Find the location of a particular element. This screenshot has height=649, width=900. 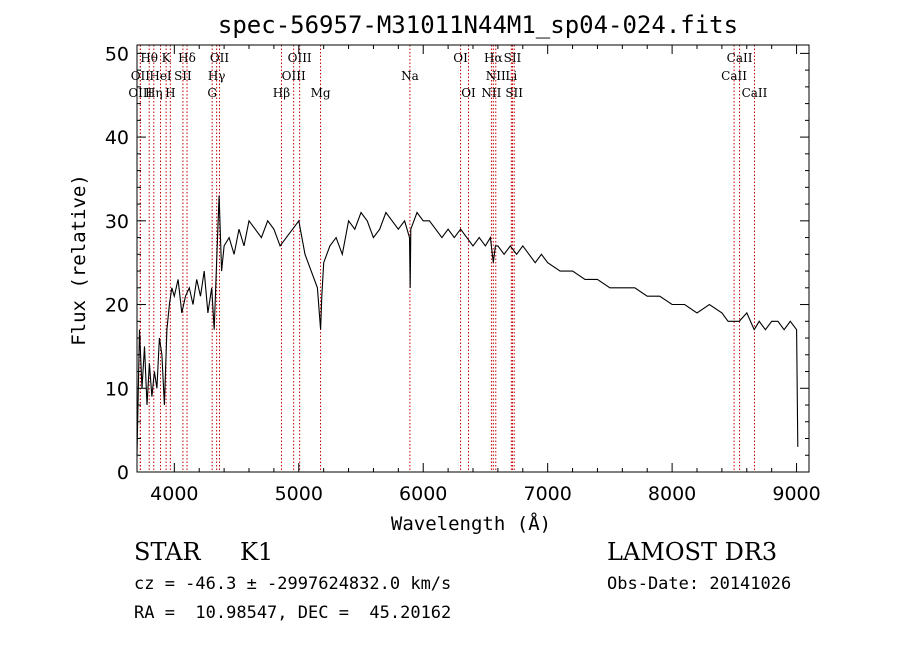

subclass-label: K1 is located at coordinates (257, 552).